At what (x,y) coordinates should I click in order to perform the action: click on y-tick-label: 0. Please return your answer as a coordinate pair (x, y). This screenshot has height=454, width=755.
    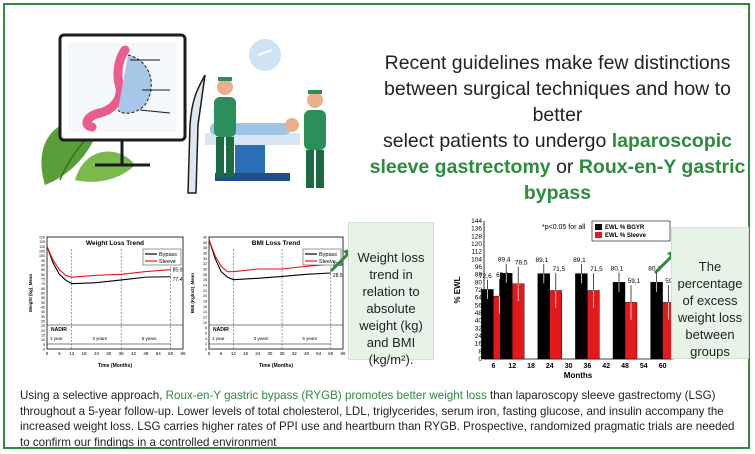
    Looking at the image, I should click on (480, 359).